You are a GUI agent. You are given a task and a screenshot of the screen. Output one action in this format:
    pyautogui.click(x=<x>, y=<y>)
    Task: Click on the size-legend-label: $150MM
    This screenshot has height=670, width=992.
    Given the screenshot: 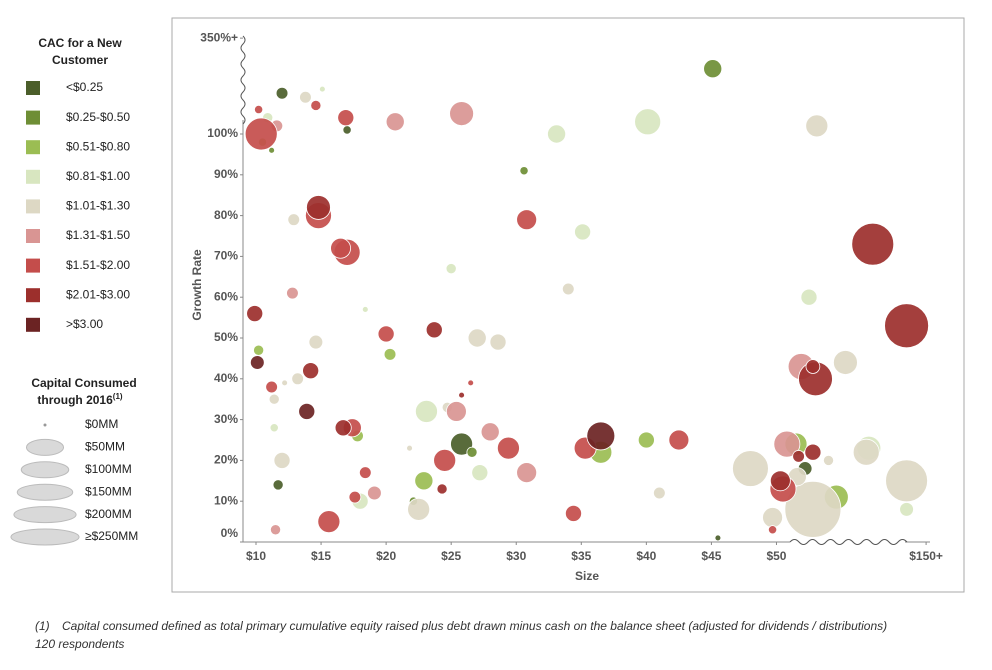 What is the action you would take?
    pyautogui.click(x=108, y=491)
    